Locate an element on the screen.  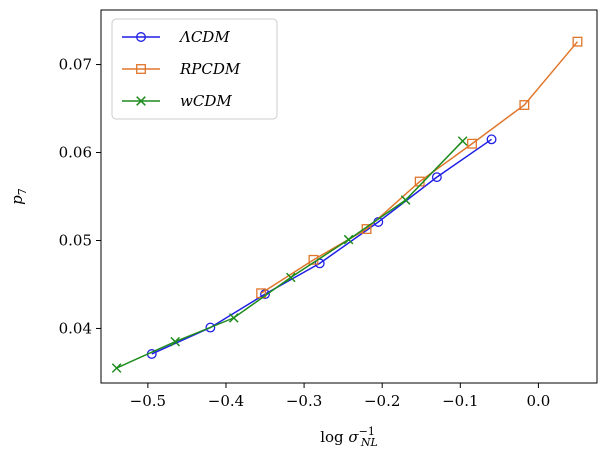
x-tick-label: −0.1 is located at coordinates (460, 401).